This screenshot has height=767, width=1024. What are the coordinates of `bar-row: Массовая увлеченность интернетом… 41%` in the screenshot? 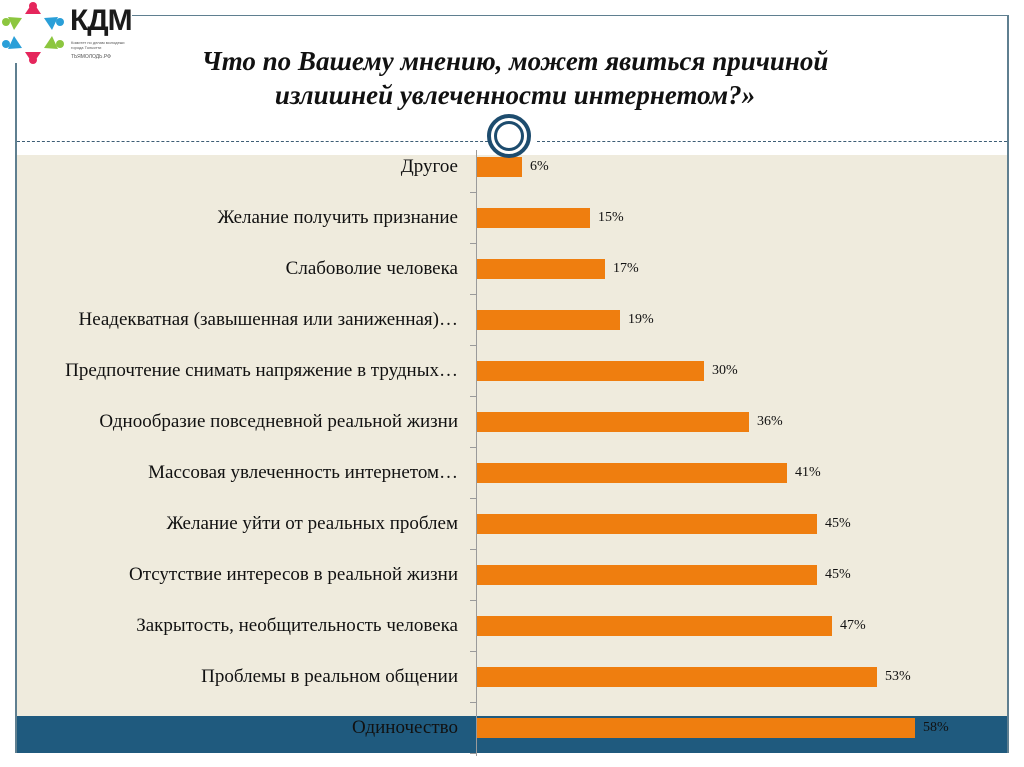 It's located at (512, 472).